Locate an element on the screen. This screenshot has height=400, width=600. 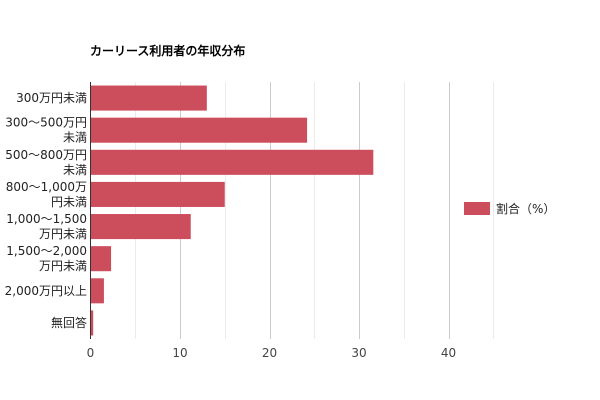
legend: 割合（%） is located at coordinates (509, 208).